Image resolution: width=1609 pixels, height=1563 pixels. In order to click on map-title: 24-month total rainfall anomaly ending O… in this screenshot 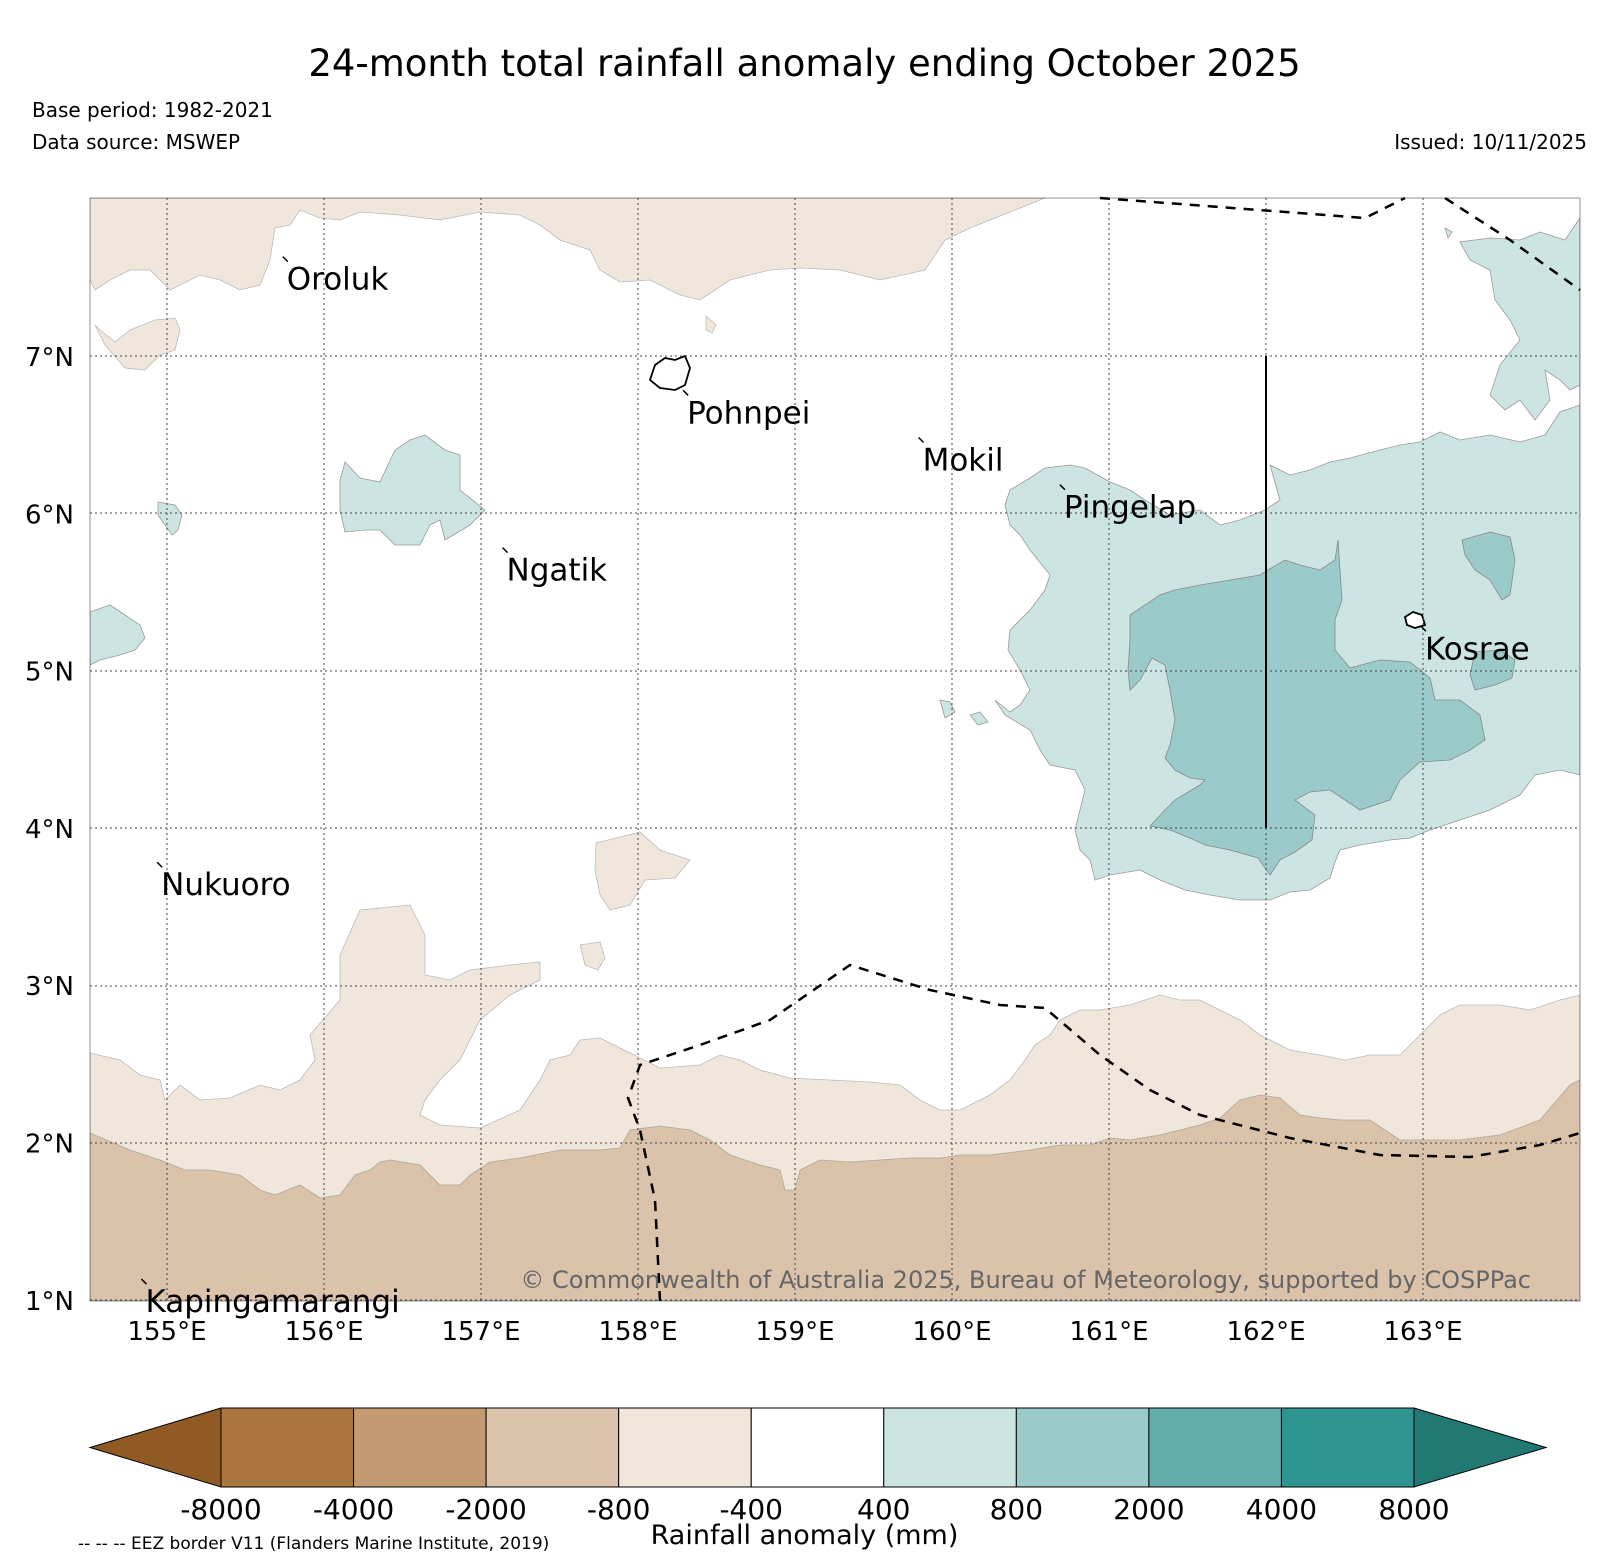, I will do `click(804, 63)`.